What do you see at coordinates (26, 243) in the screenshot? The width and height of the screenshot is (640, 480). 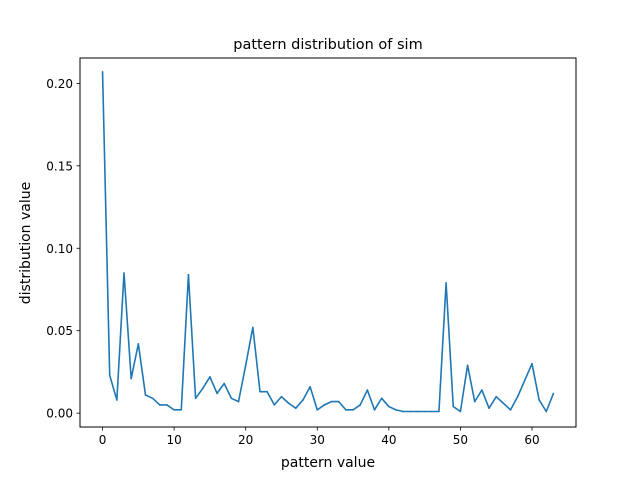 I see `y-axis-label: distribution value` at bounding box center [26, 243].